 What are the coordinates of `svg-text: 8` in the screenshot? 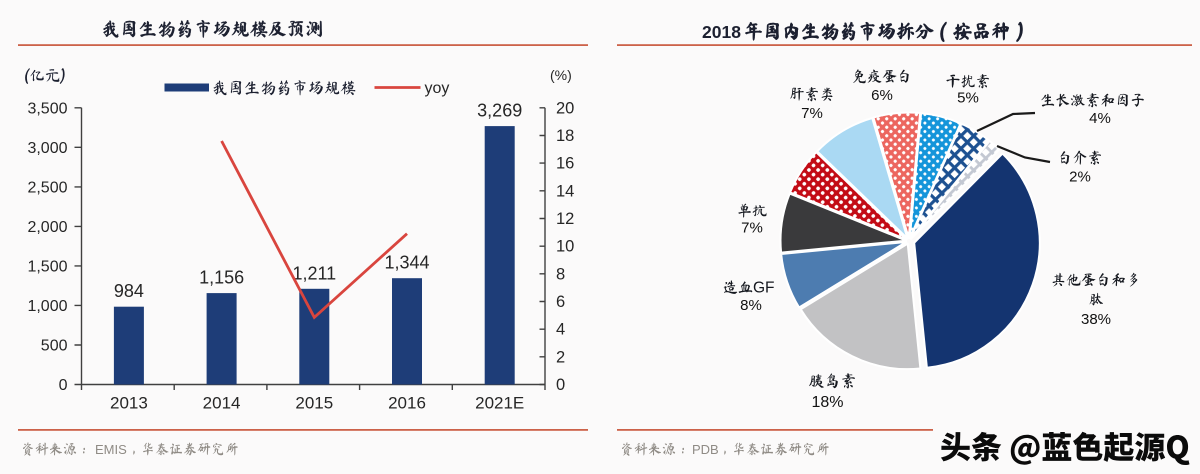 It's located at (560, 274).